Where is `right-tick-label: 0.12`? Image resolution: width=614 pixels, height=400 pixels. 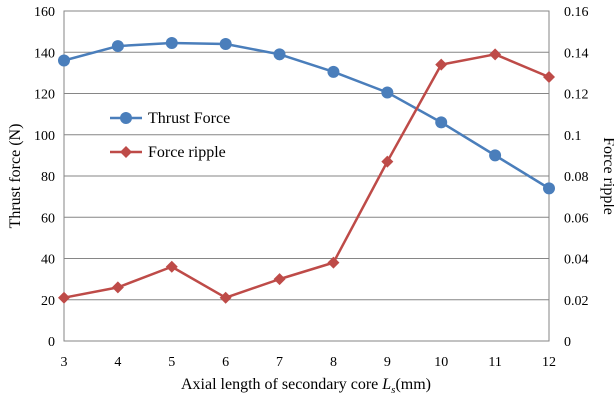
right-tick-label: 0.12 is located at coordinates (576, 95).